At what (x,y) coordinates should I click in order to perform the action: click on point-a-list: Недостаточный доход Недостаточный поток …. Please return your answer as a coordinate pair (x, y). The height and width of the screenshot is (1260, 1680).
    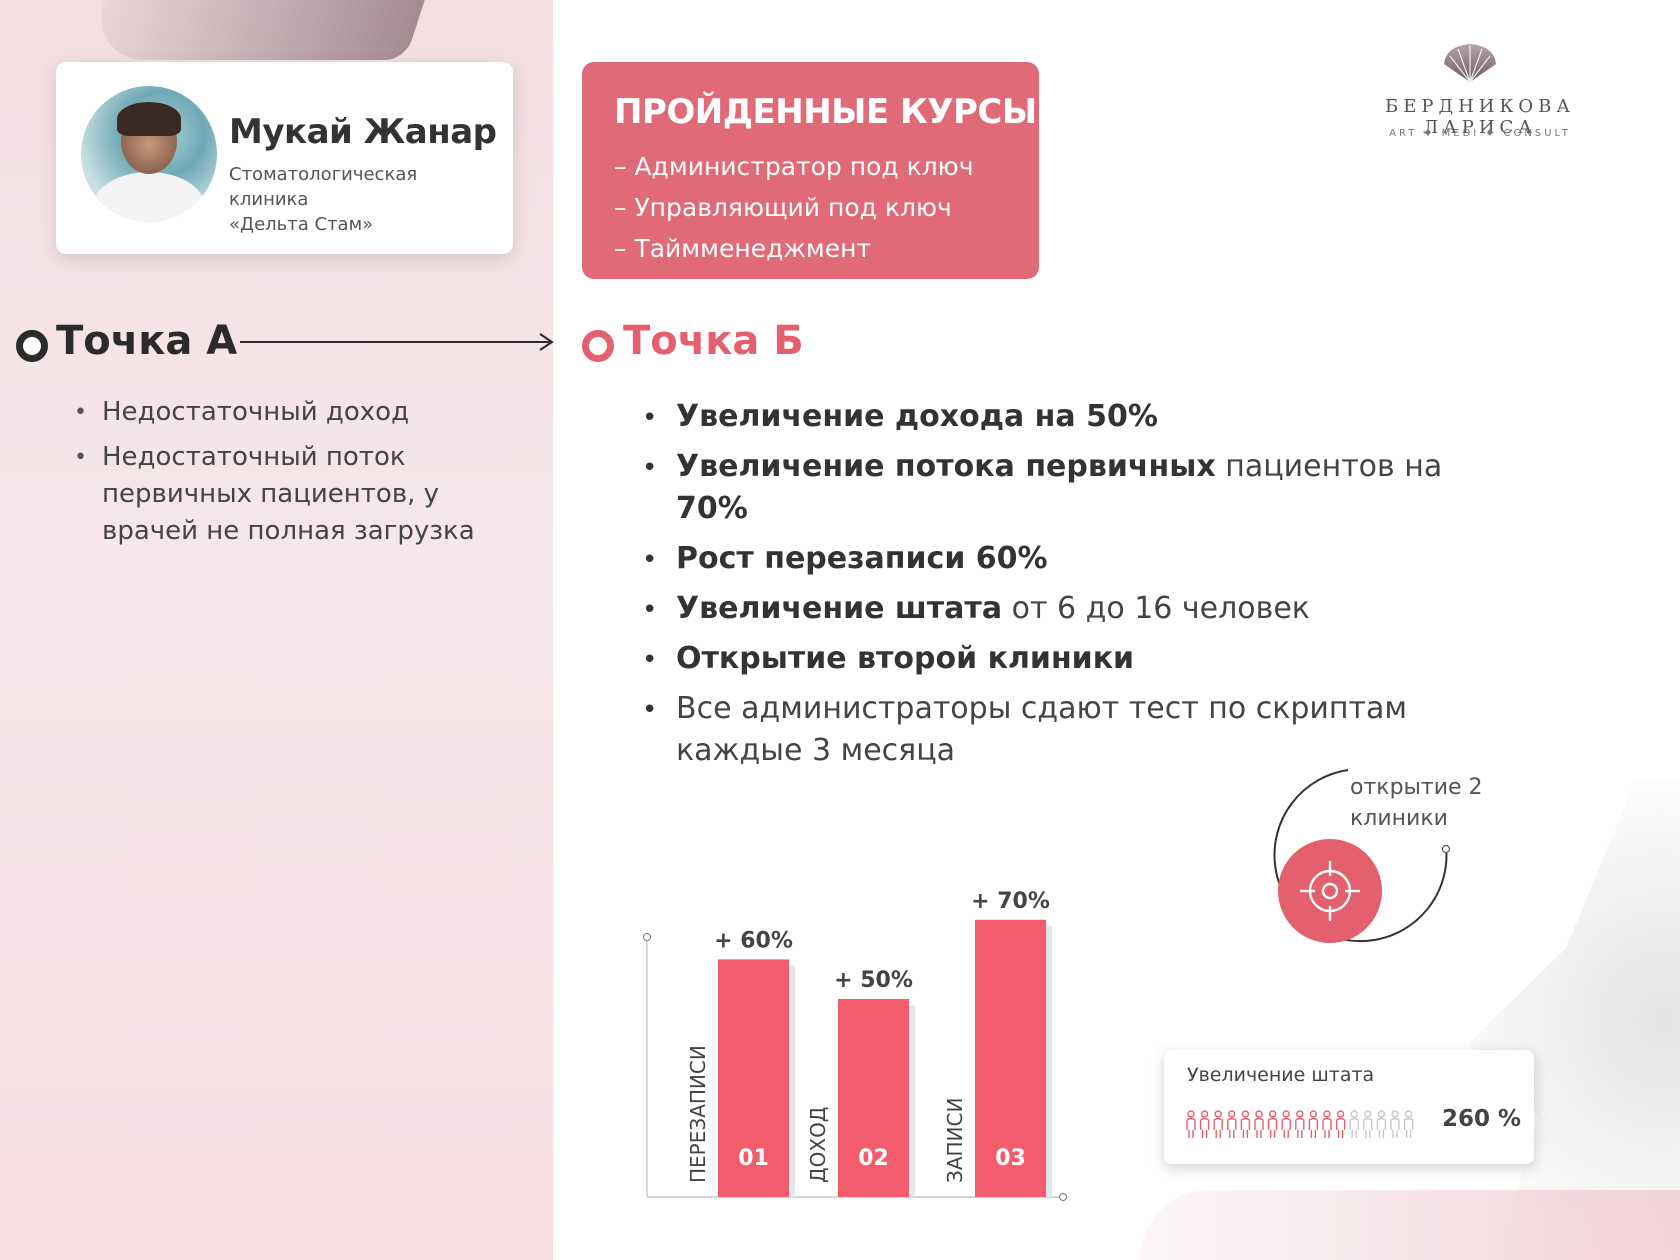
    Looking at the image, I should click on (284, 476).